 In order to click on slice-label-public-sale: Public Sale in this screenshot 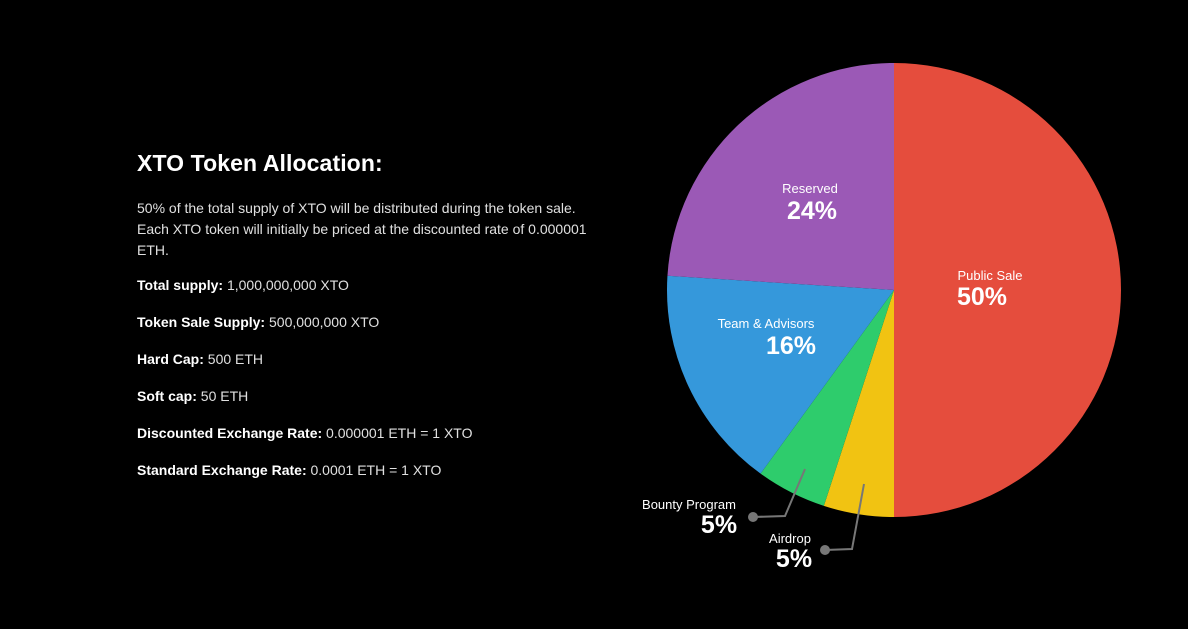, I will do `click(989, 275)`.